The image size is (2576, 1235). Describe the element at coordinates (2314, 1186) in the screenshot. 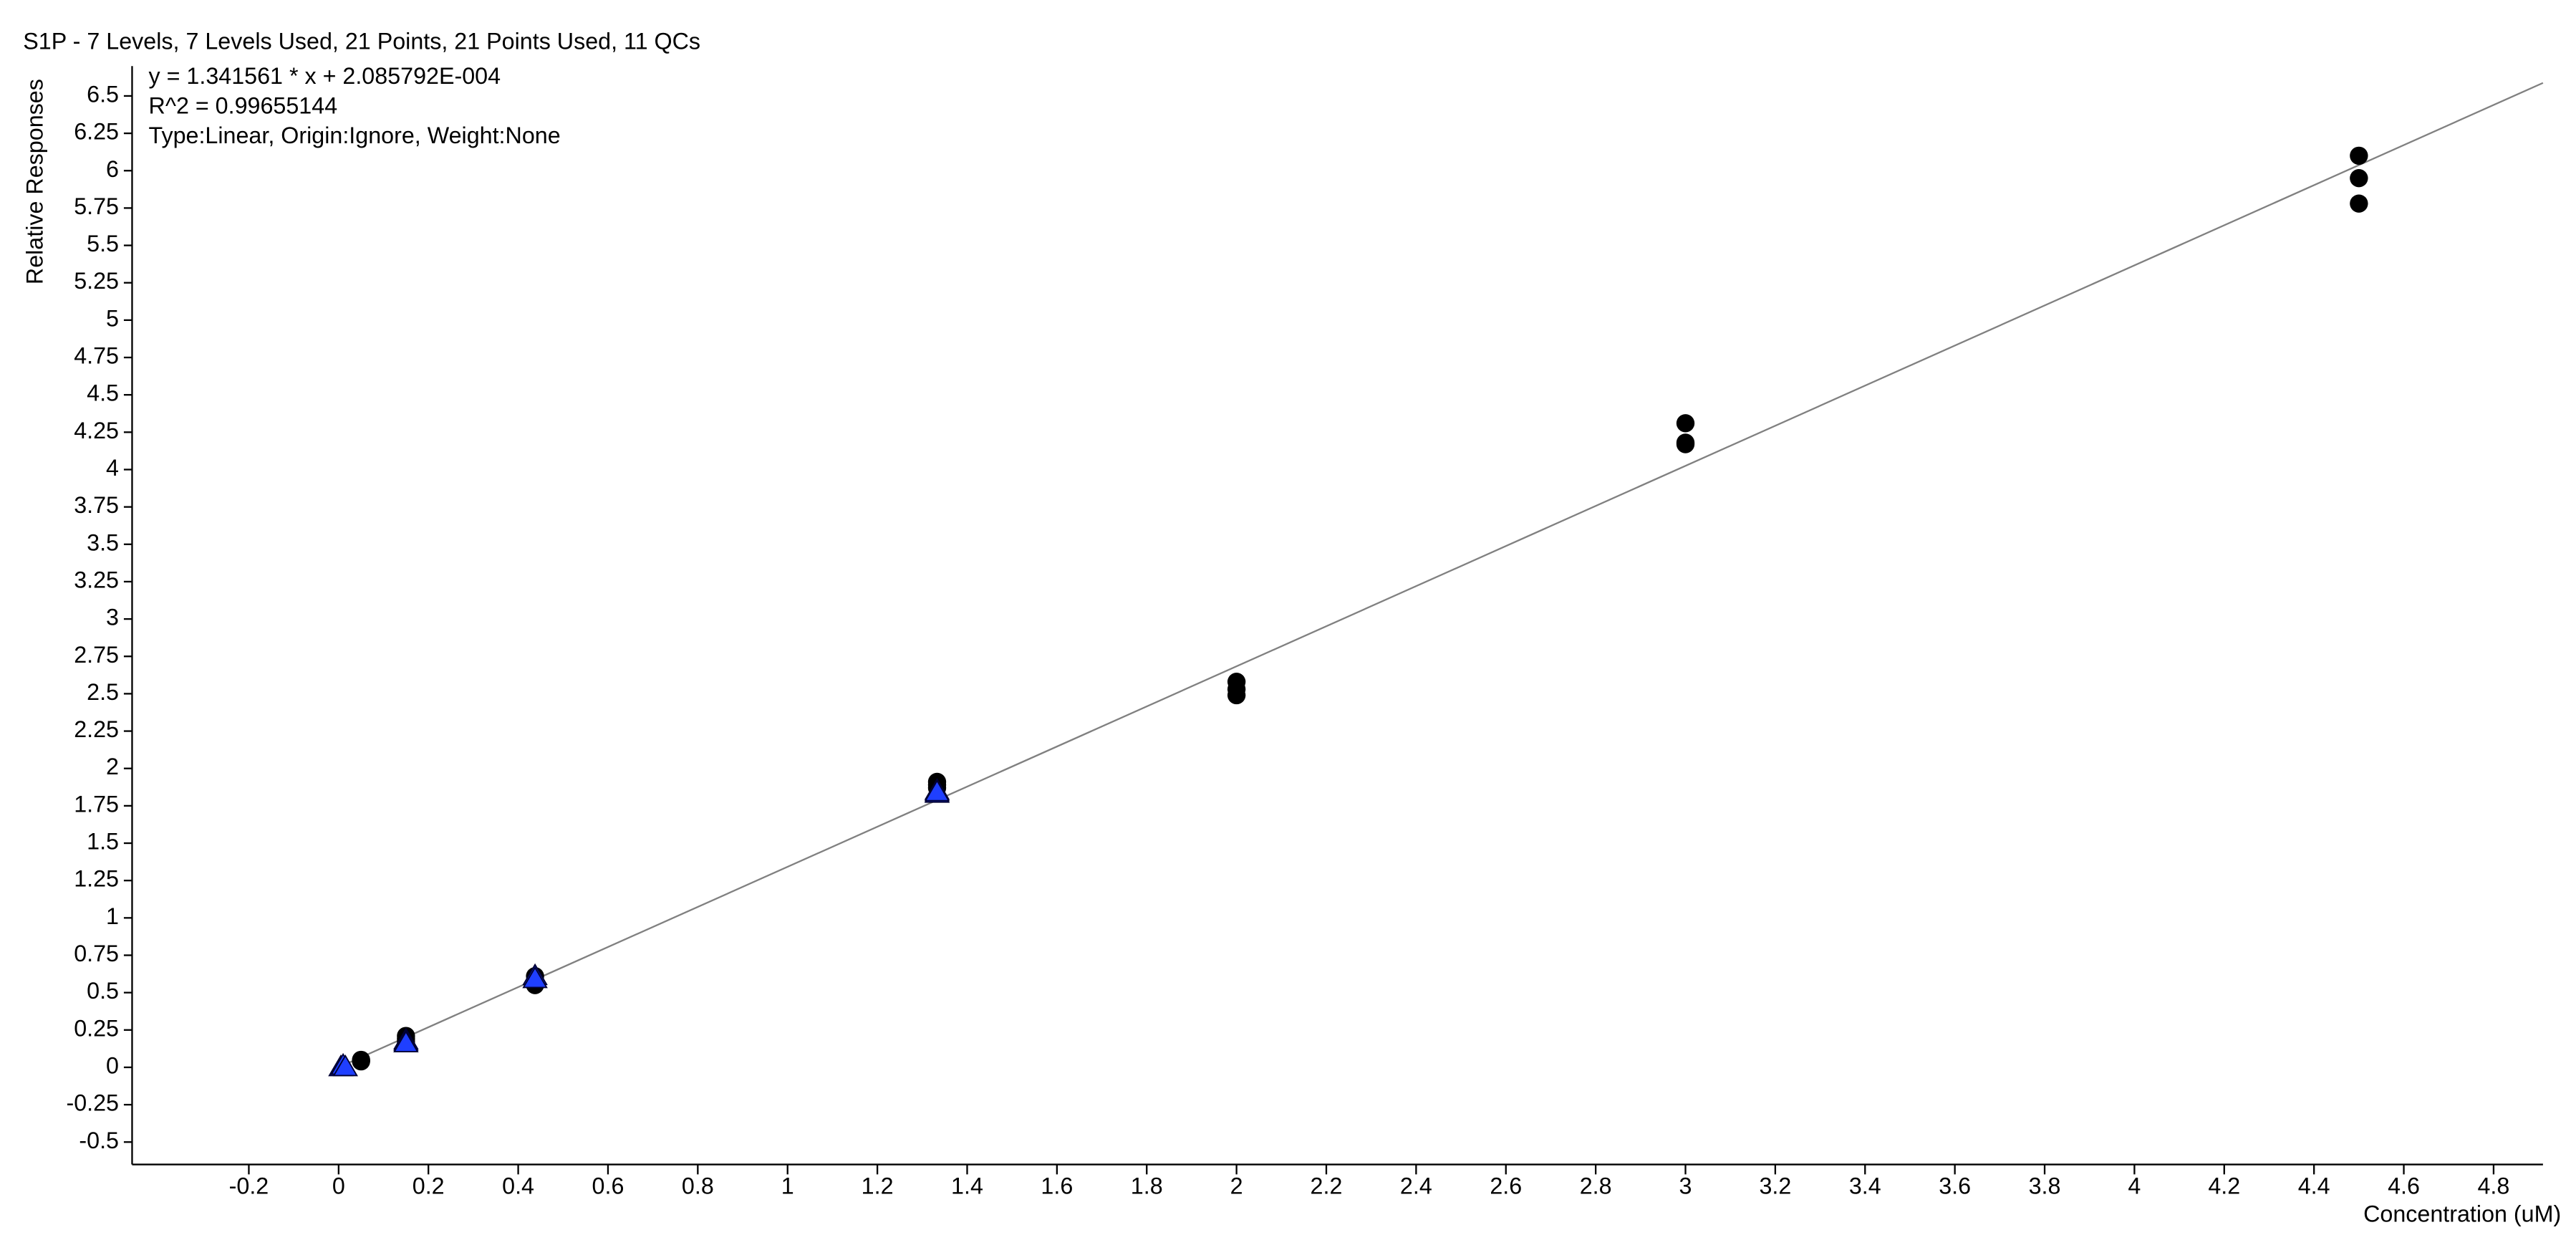

I see `x-tick-label: 4.4` at that location.